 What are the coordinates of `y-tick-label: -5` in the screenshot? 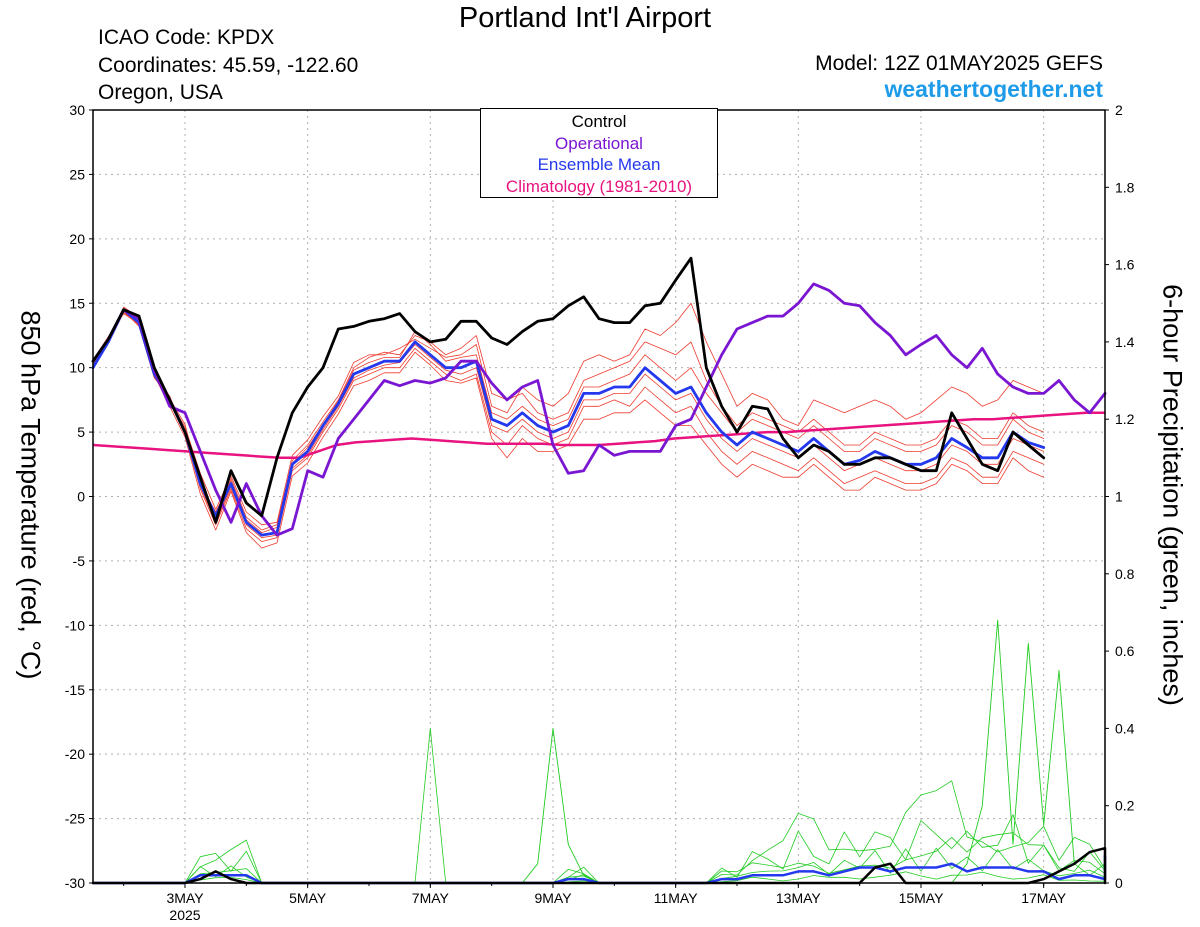 It's located at (79, 561).